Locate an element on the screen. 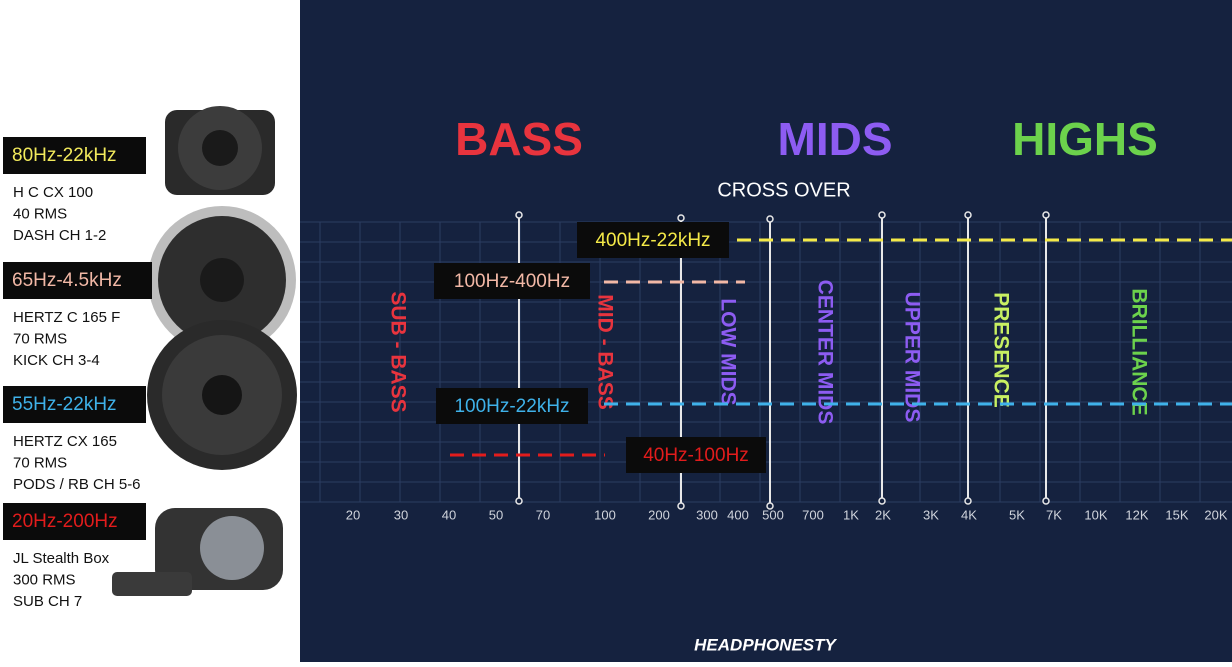 Image resolution: width=1232 pixels, height=667 pixels. speaker-spec: HERTZ C 165 F is located at coordinates (66, 317).